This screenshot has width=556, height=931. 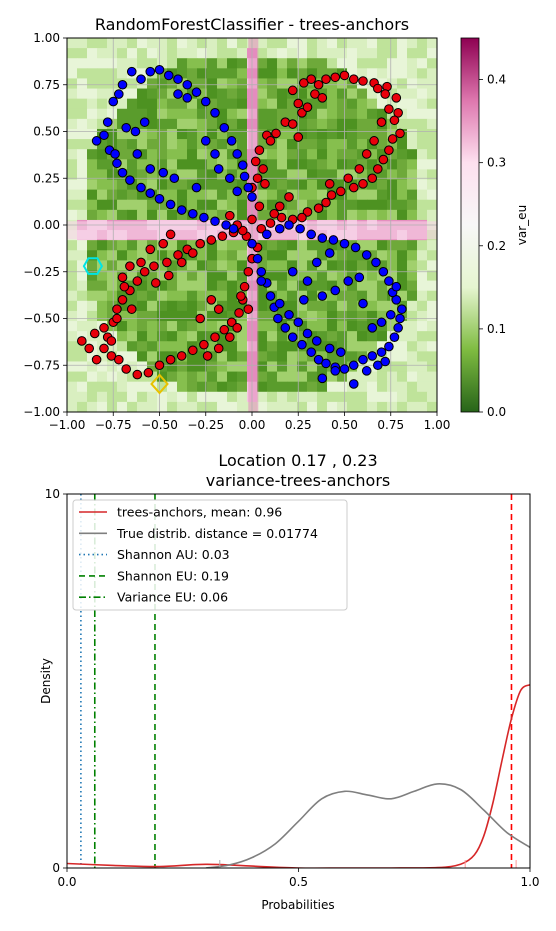 What do you see at coordinates (113, 425) in the screenshot?
I see `heatmap-x-tick-label: −0.75` at bounding box center [113, 425].